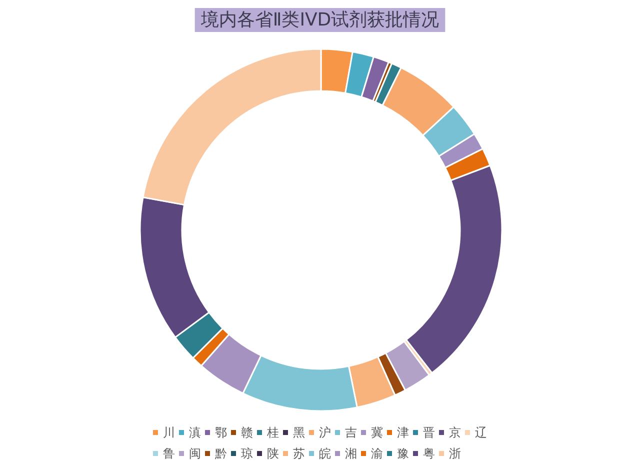 Image resolution: width=640 pixels, height=474 pixels. I want to click on legend-label: 鄂, so click(221, 433).